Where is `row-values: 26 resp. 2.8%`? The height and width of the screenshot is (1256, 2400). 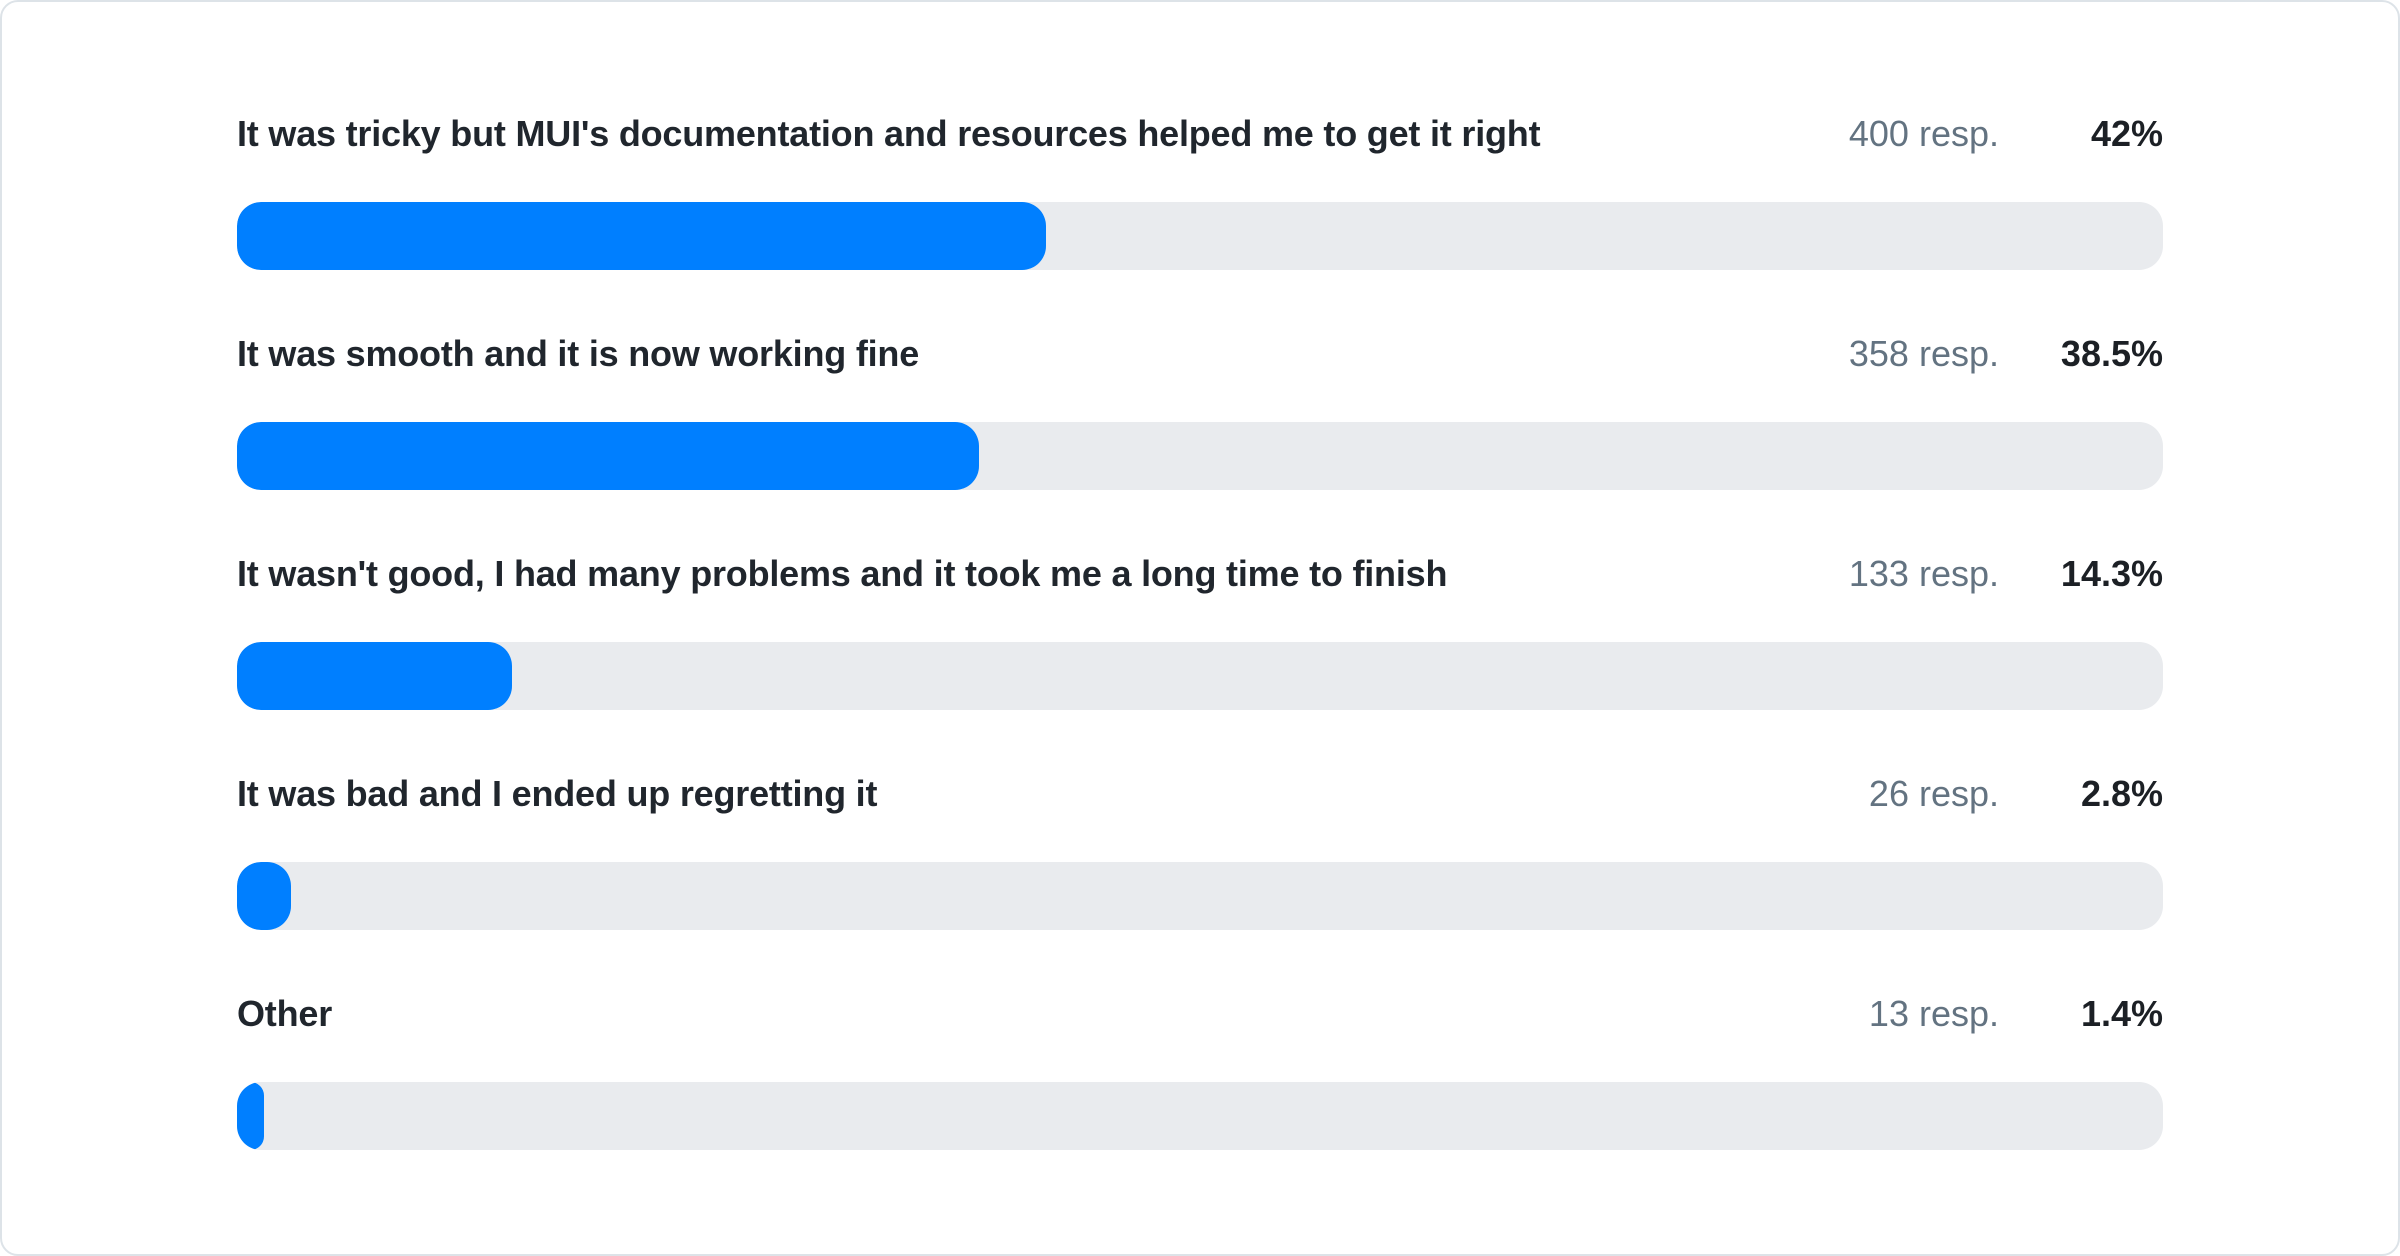 row-values: 26 resp. 2.8% is located at coordinates (2016, 794).